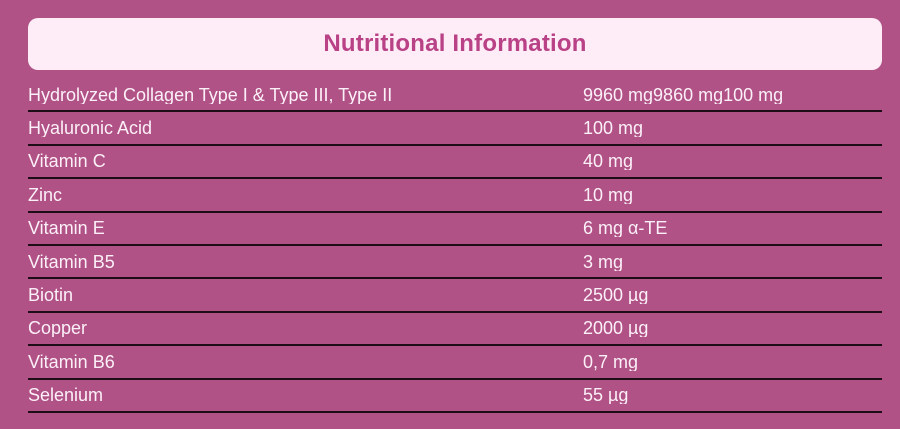 The width and height of the screenshot is (900, 429). I want to click on table-row: Biotin 2500 µg, so click(455, 296).